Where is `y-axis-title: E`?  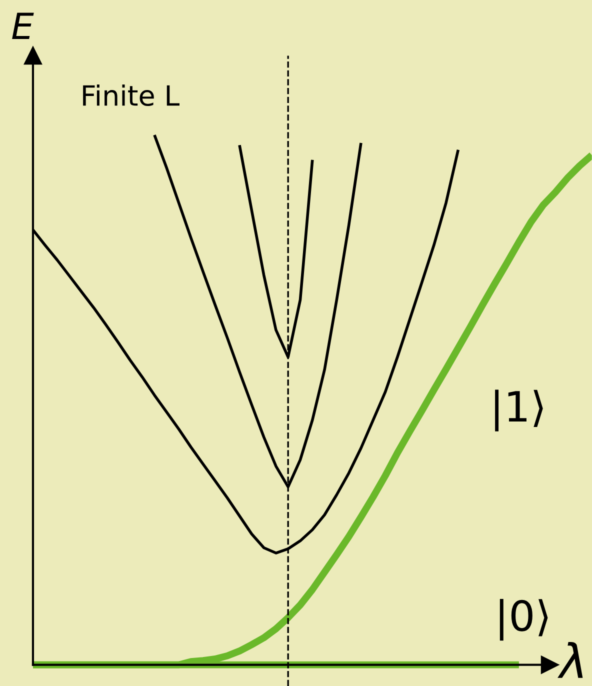
y-axis-title: E is located at coordinates (23, 26).